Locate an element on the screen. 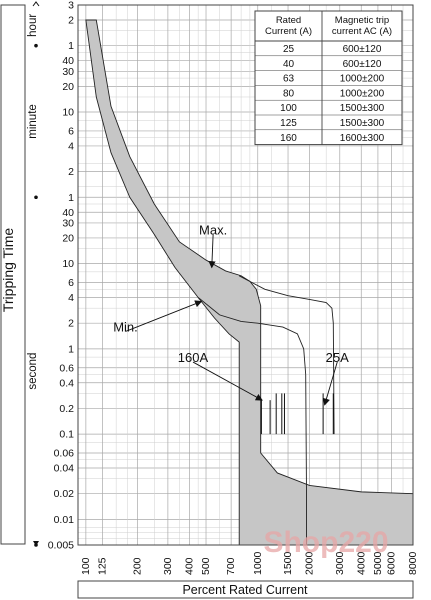 The width and height of the screenshot is (431, 600). y-axis-label: Tripping Time is located at coordinates (8, 270).